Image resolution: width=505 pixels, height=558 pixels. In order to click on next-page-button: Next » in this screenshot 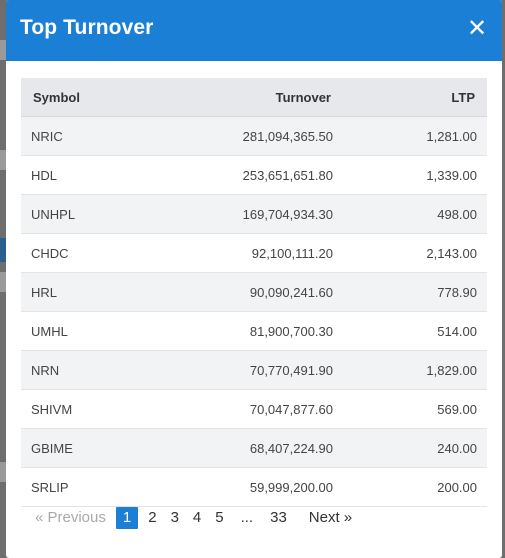, I will do `click(330, 517)`.